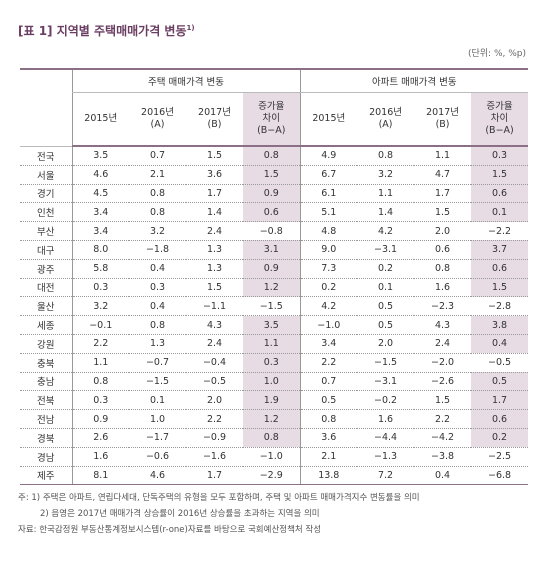 The width and height of the screenshot is (540, 562). What do you see at coordinates (46, 231) in the screenshot?
I see `region: 부산` at bounding box center [46, 231].